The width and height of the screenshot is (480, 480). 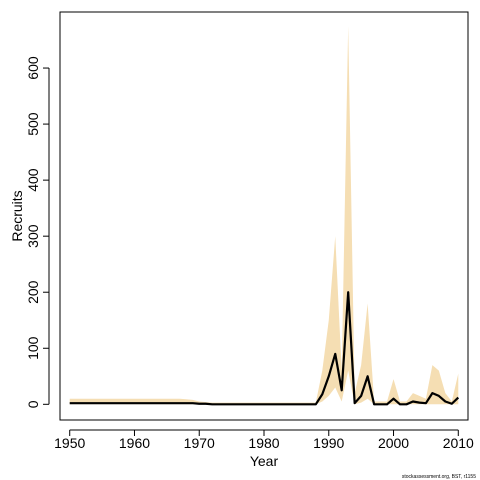 I want to click on y-tick-label: 400, so click(x=33, y=180).